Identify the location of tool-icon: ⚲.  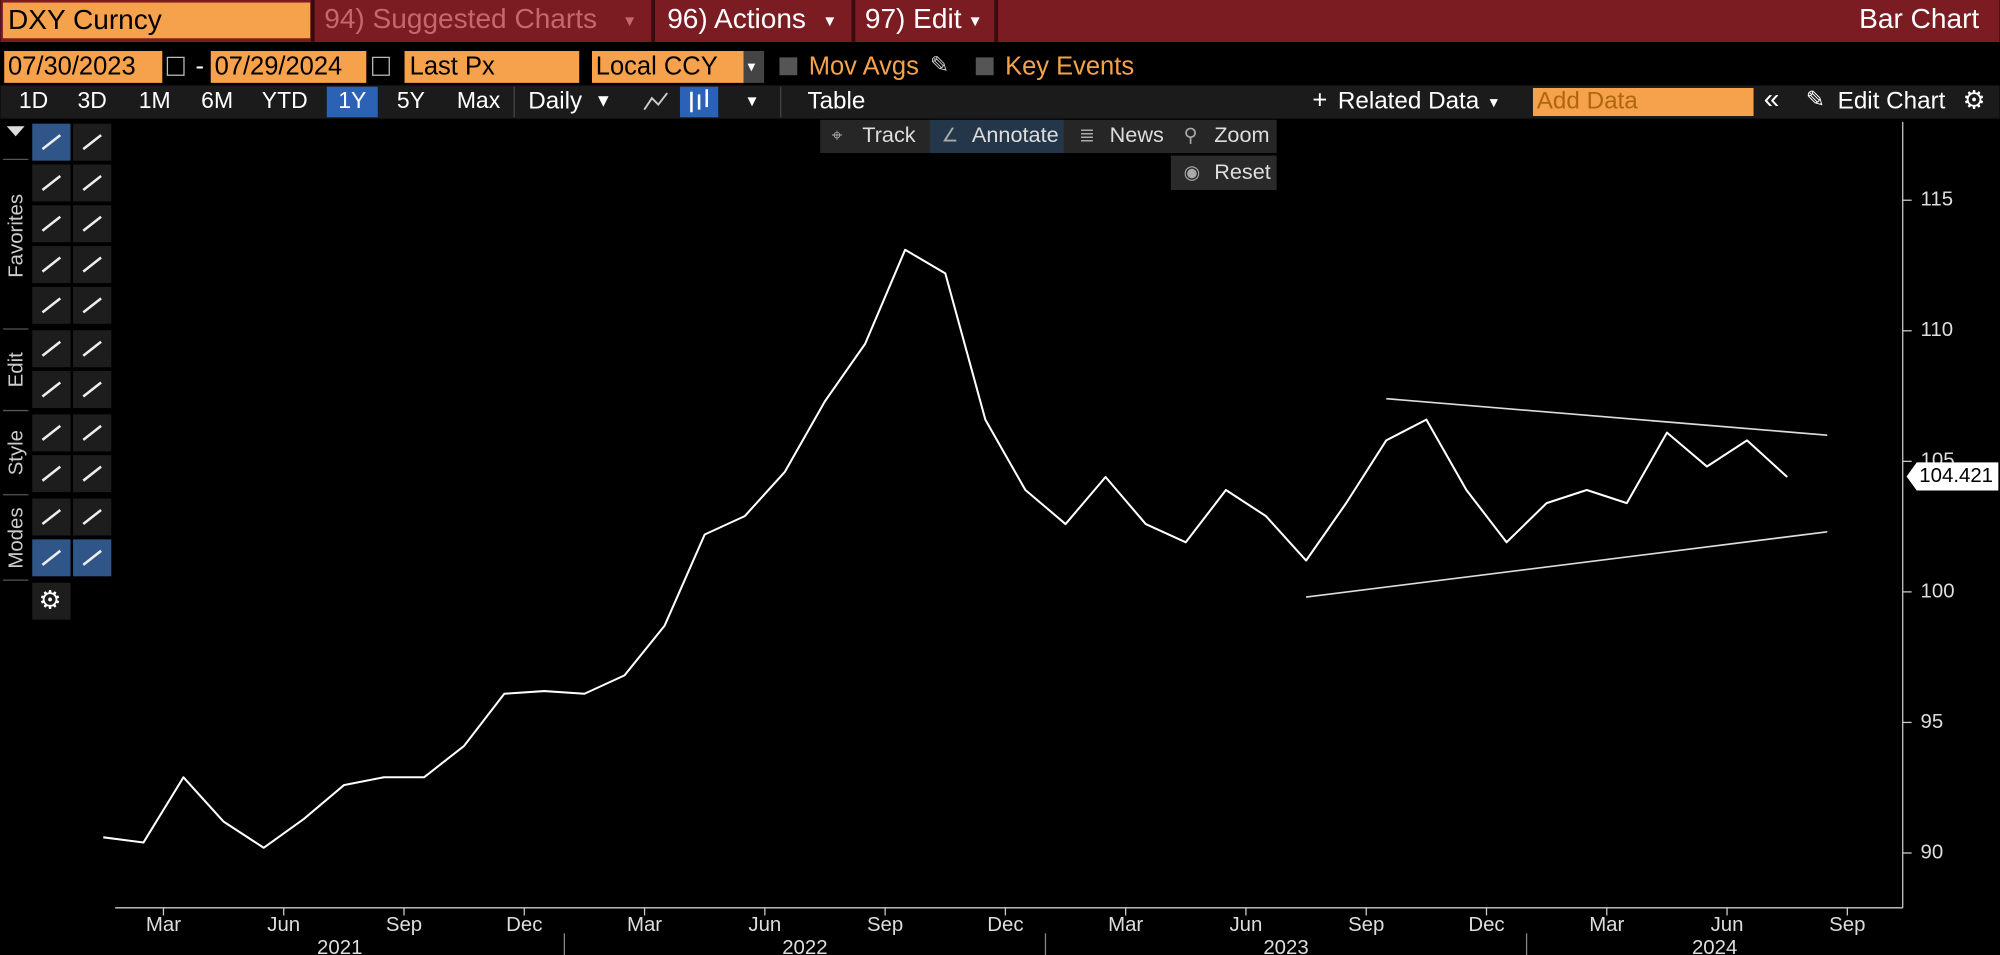
(1191, 135).